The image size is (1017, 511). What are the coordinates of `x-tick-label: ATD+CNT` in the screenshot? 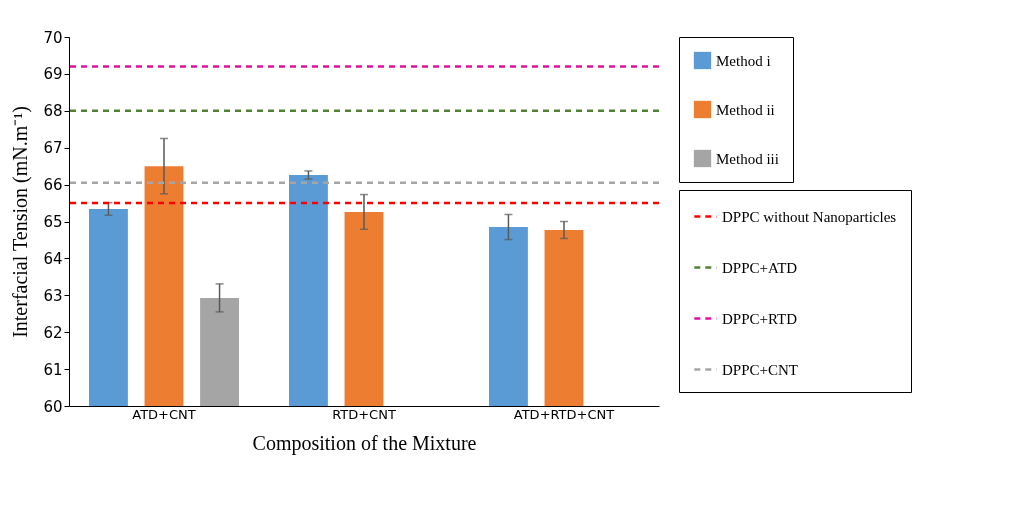 It's located at (164, 414).